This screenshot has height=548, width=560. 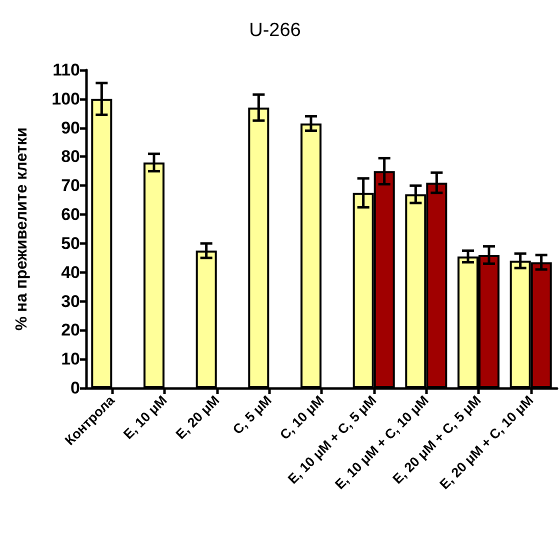 I want to click on y-tick-label: 30, so click(x=70, y=301).